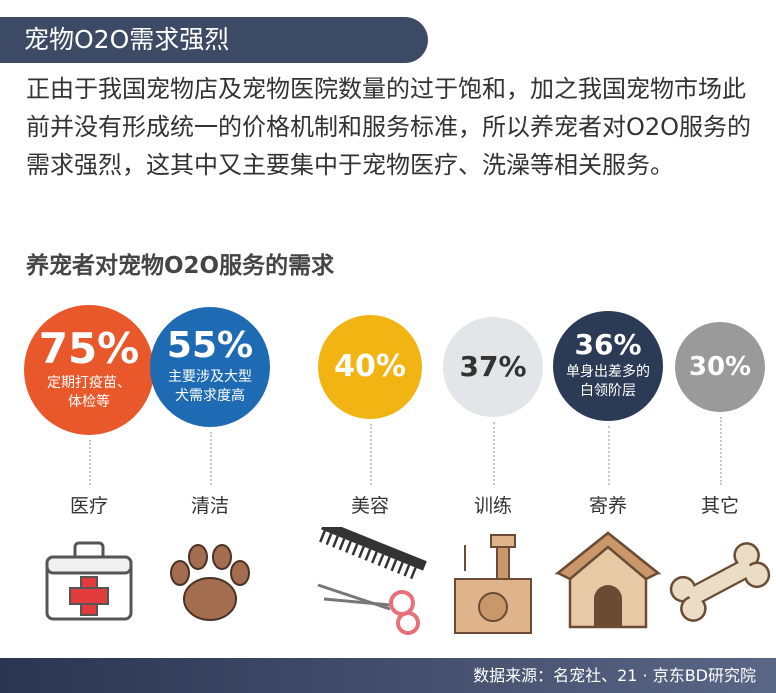  What do you see at coordinates (609, 455) in the screenshot?
I see `stem-boarding` at bounding box center [609, 455].